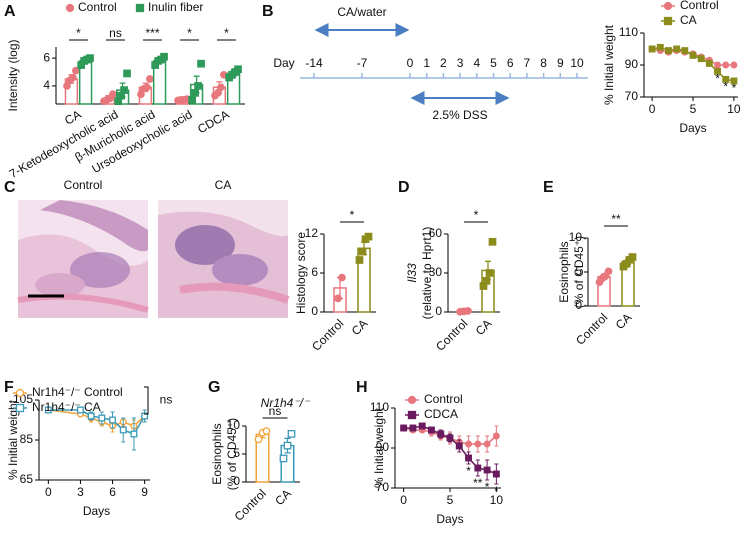 The image size is (747, 535). I want to click on y-tick-label: 85, so click(27, 439).